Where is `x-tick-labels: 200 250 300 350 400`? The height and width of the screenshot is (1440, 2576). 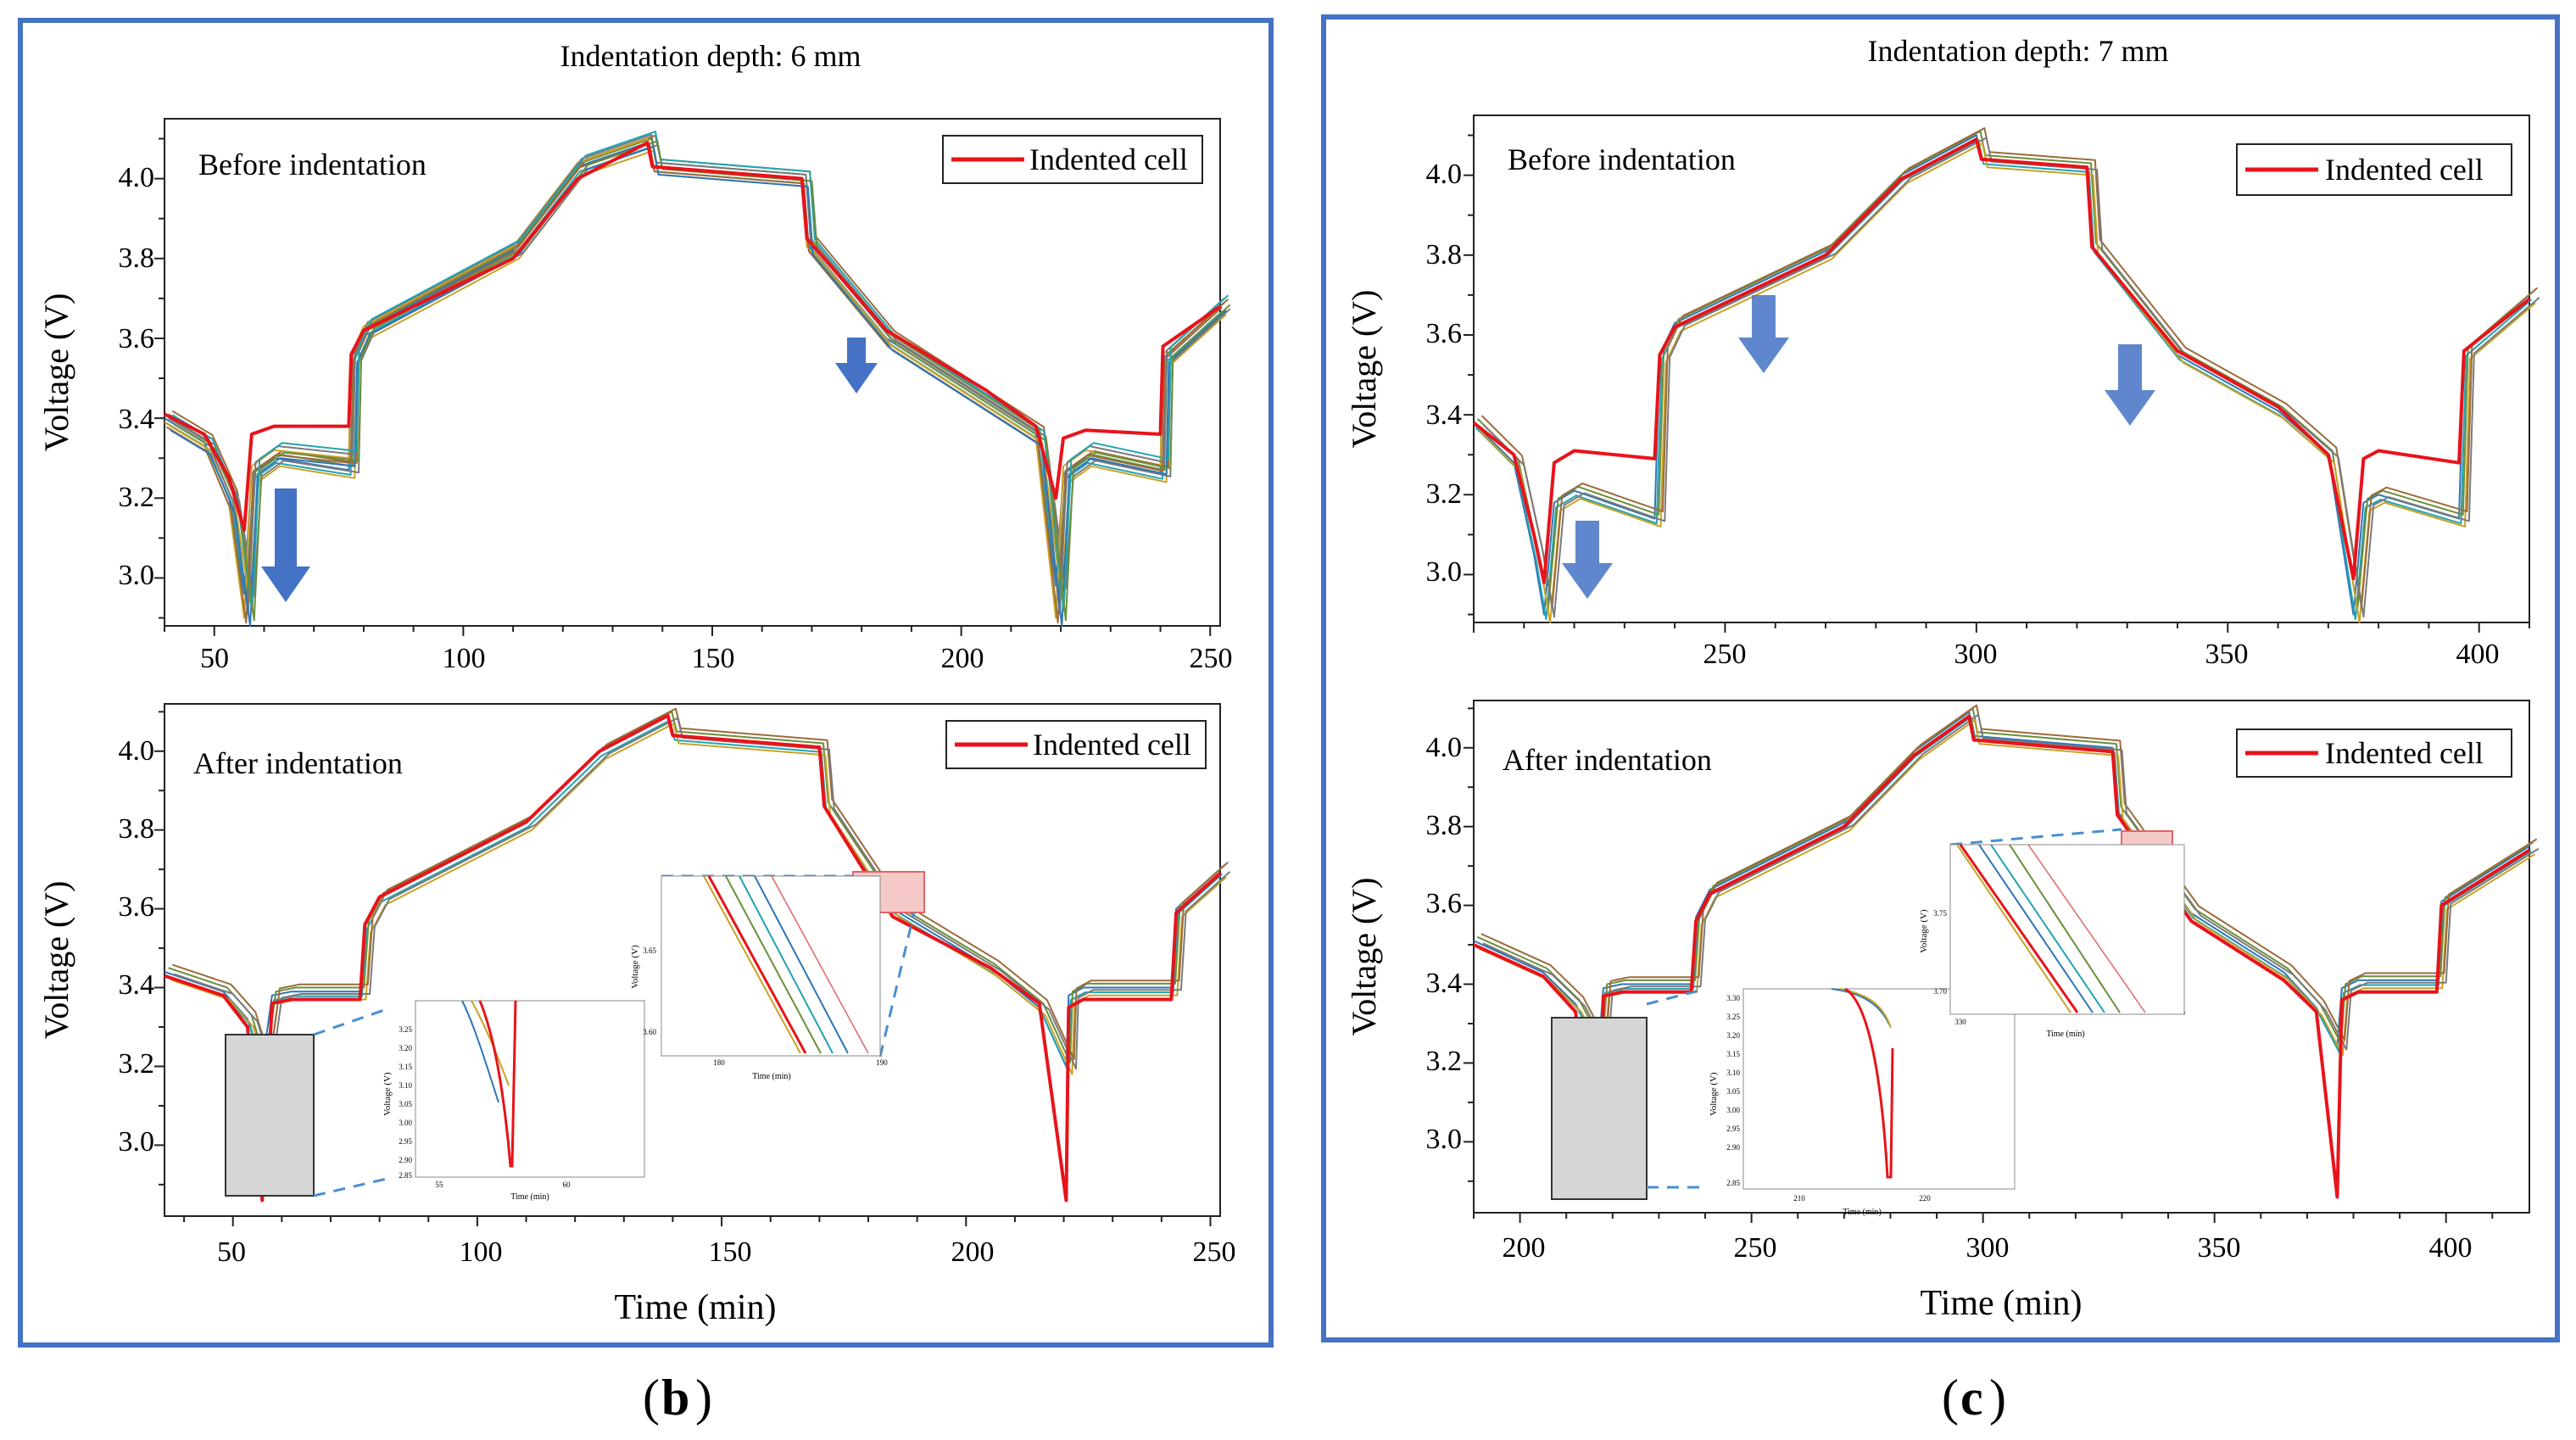 x-tick-labels: 200 250 300 350 400 is located at coordinates (1988, 1248).